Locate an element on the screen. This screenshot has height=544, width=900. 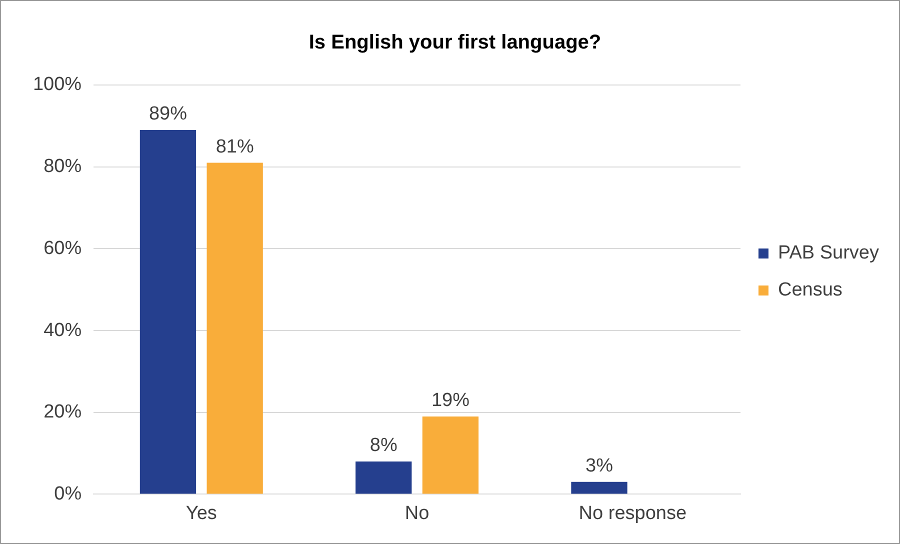
legend-label: Census is located at coordinates (810, 290).